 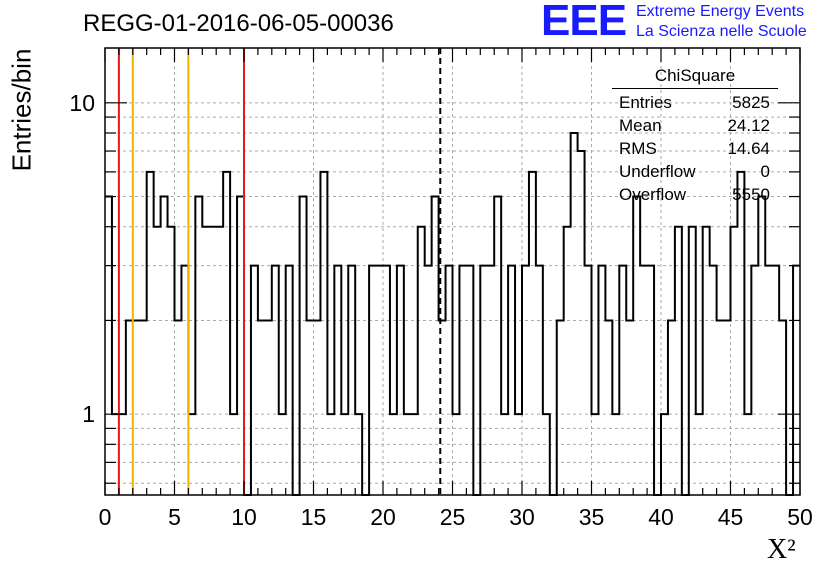 I want to click on stats-label: Entries, so click(x=645, y=102).